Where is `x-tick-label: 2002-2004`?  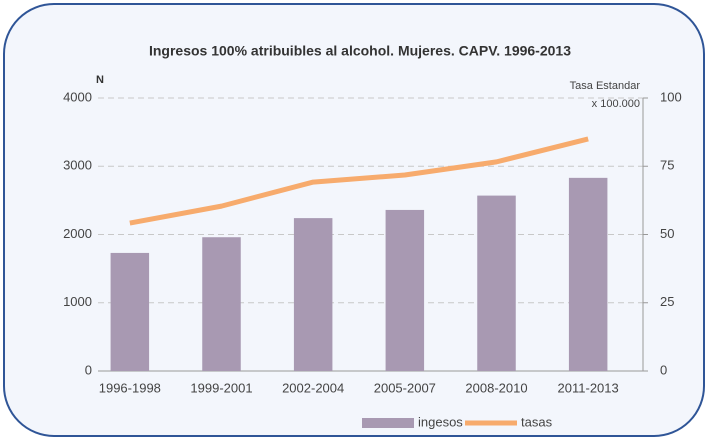 x-tick-label: 2002-2004 is located at coordinates (313, 387).